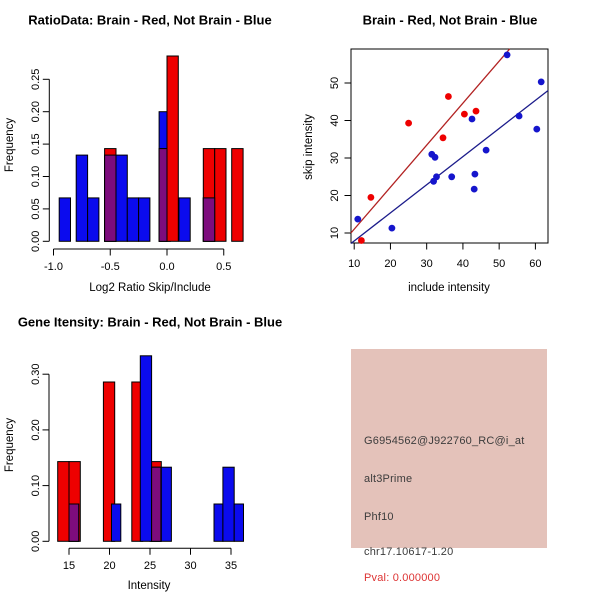 Image resolution: width=600 pixels, height=600 pixels. I want to click on y-tick-label: 0.30, so click(36, 373).